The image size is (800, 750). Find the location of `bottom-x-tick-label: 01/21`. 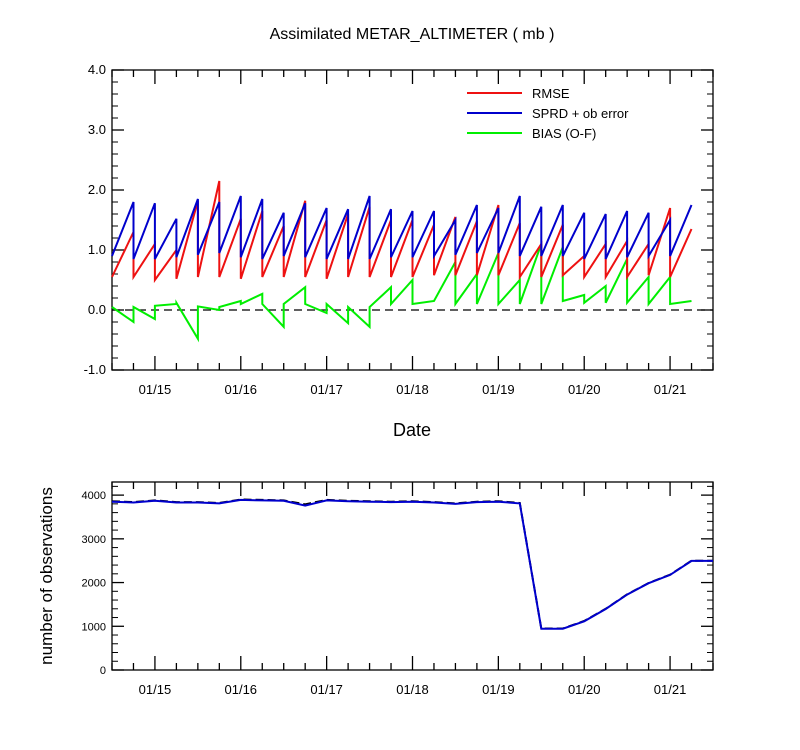

bottom-x-tick-label: 01/21 is located at coordinates (670, 689).